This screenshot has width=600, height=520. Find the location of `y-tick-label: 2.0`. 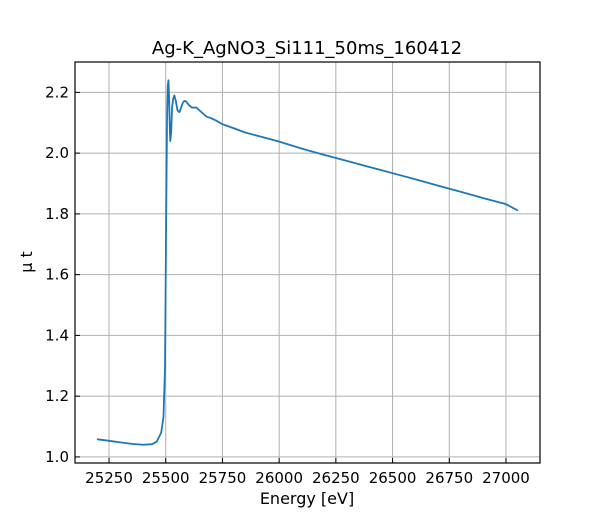

y-tick-label: 2.0 is located at coordinates (57, 153).